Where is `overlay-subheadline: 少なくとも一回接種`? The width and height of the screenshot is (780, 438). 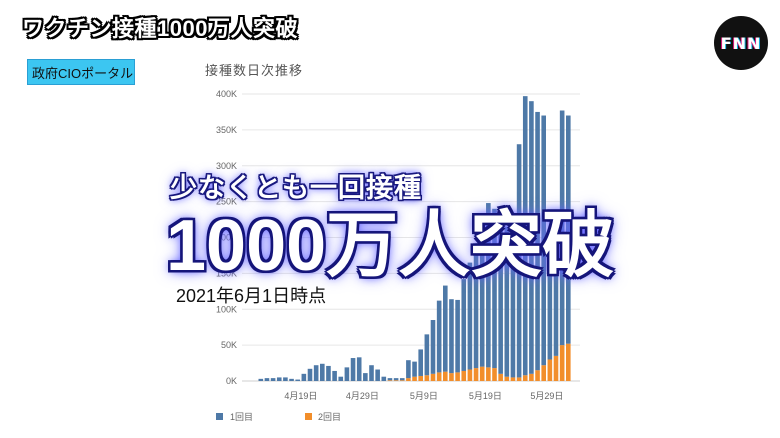 overlay-subheadline: 少なくとも一回接種 is located at coordinates (296, 188).